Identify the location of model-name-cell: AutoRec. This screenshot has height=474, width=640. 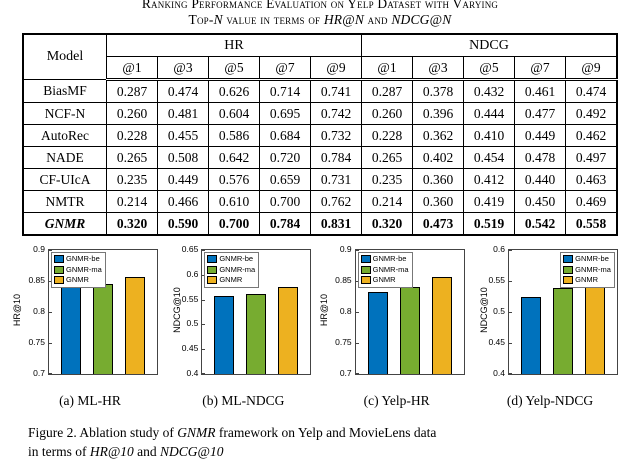
(64, 135).